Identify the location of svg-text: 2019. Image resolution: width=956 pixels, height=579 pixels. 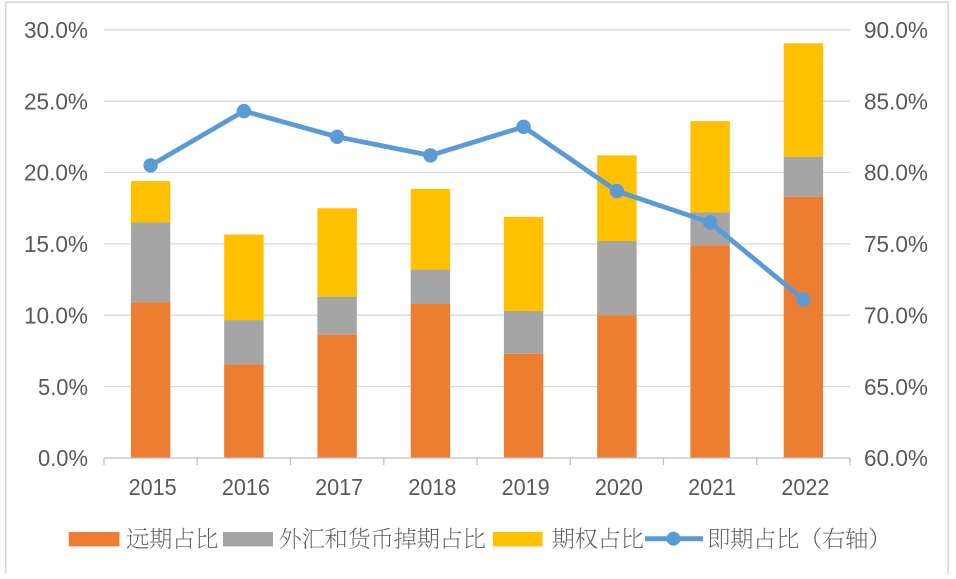
(526, 487).